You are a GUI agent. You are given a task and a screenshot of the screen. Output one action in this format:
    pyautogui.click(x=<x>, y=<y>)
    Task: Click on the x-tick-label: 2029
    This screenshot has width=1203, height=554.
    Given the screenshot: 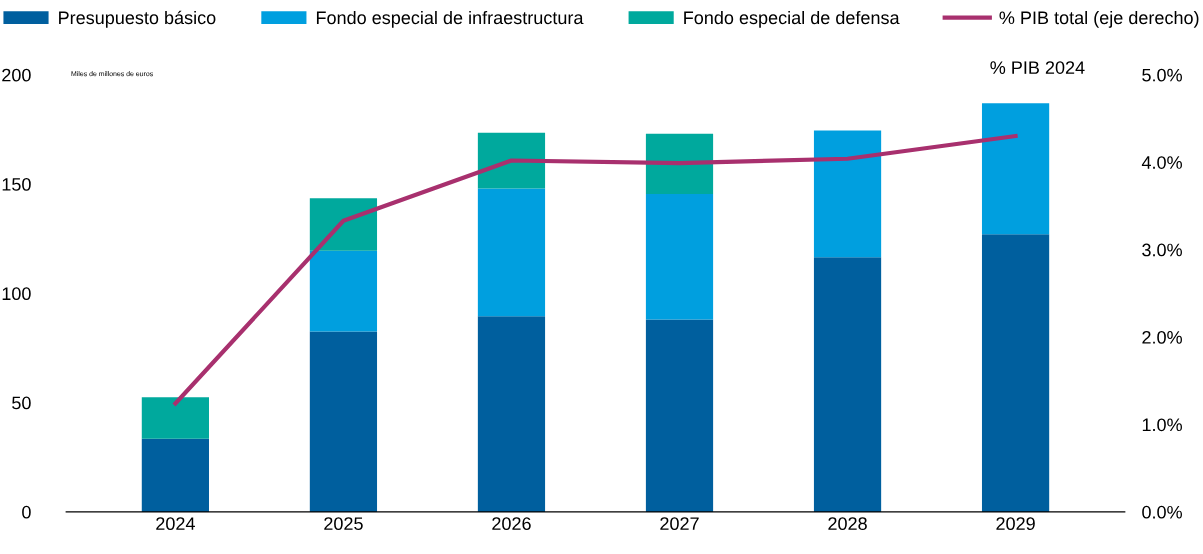 What is the action you would take?
    pyautogui.click(x=1015, y=524)
    